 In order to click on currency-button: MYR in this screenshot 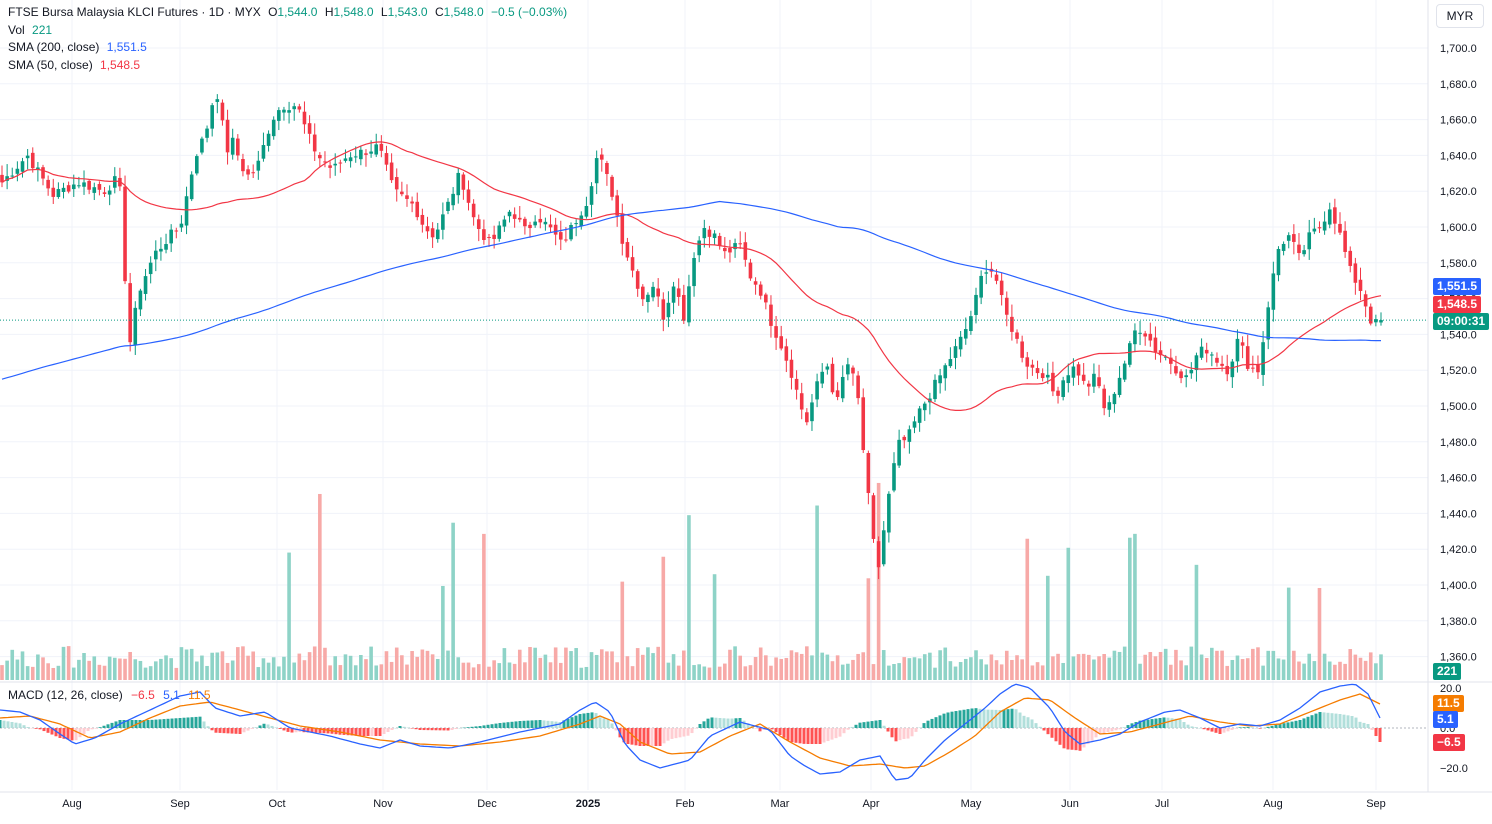, I will do `click(1460, 16)`.